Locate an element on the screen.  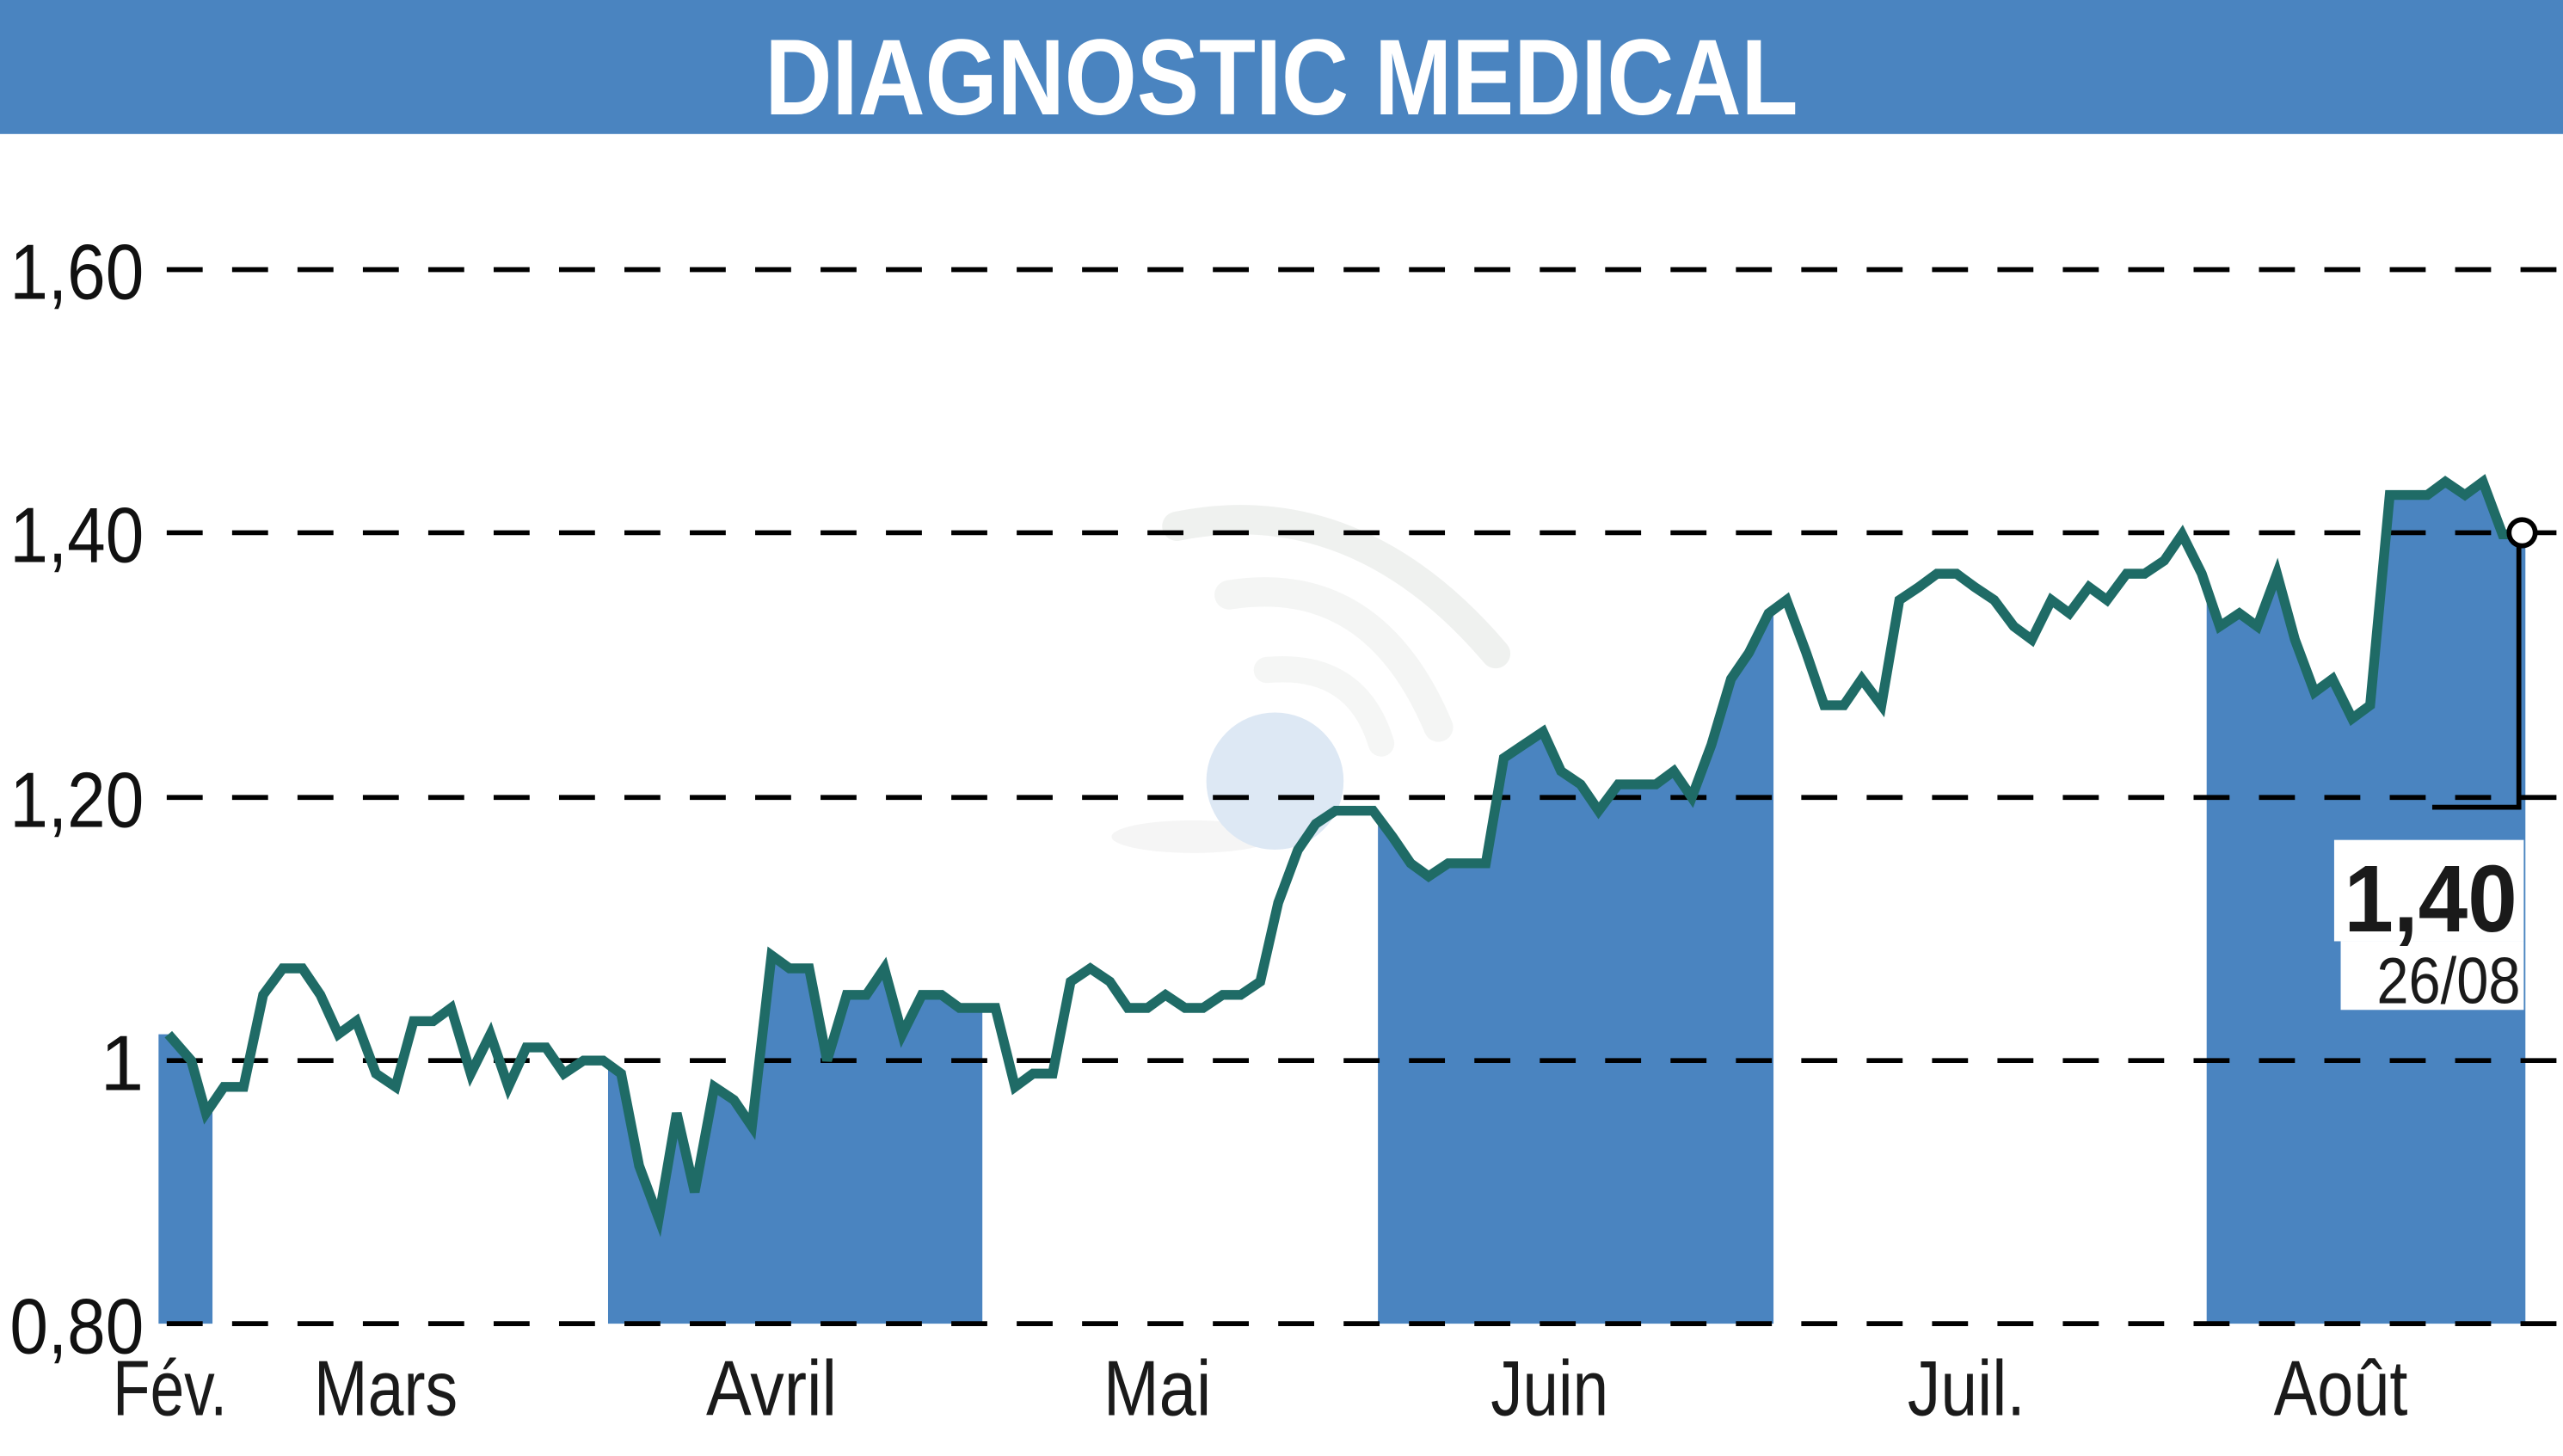
header-bar is located at coordinates (1281, 67).